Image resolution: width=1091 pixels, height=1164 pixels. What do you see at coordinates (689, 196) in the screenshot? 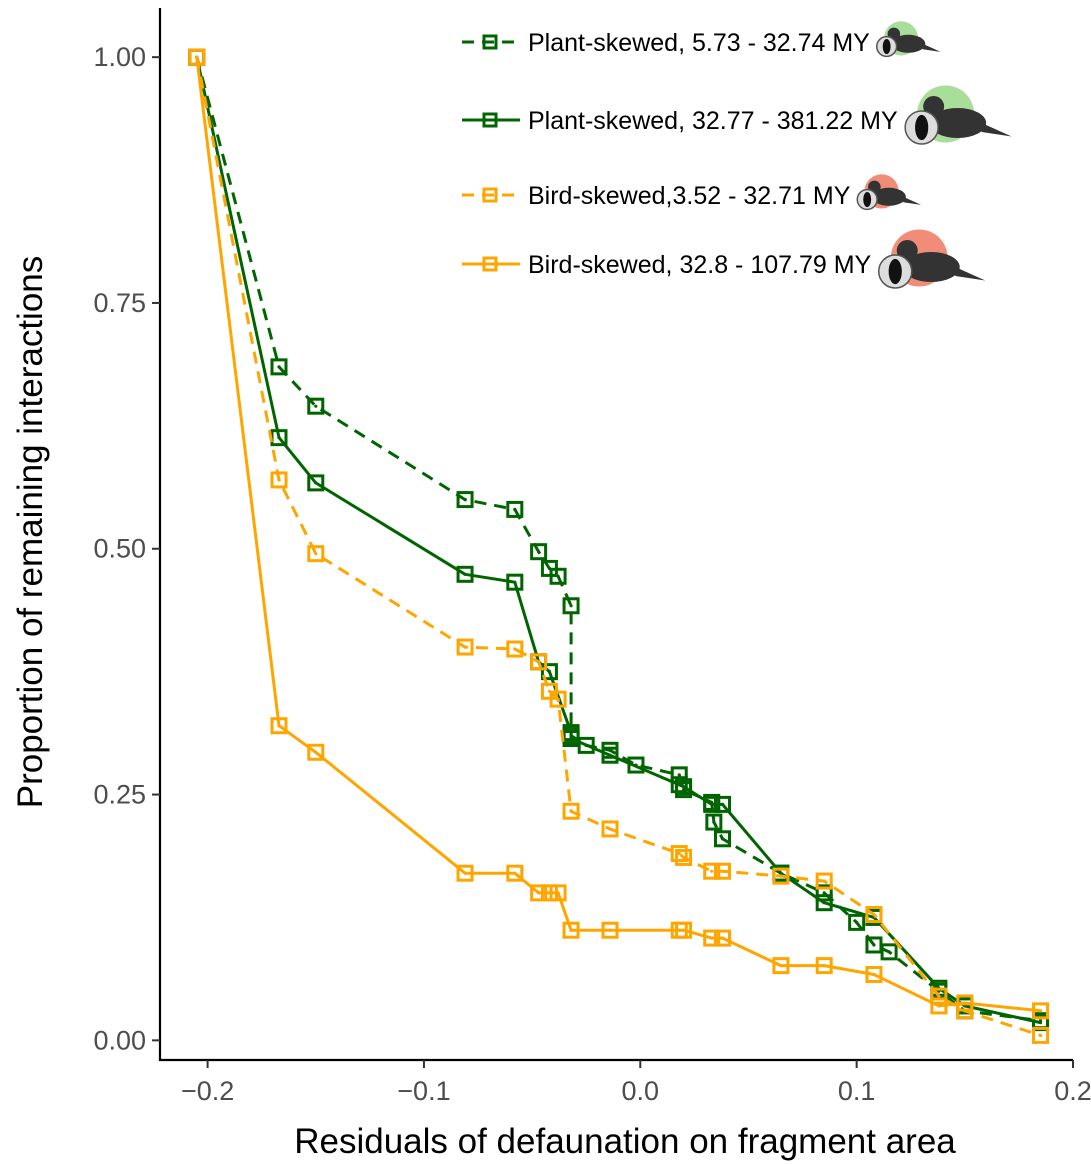
I see `legend-label: Bird-skewed,3.52 - 32.71 MY` at bounding box center [689, 196].